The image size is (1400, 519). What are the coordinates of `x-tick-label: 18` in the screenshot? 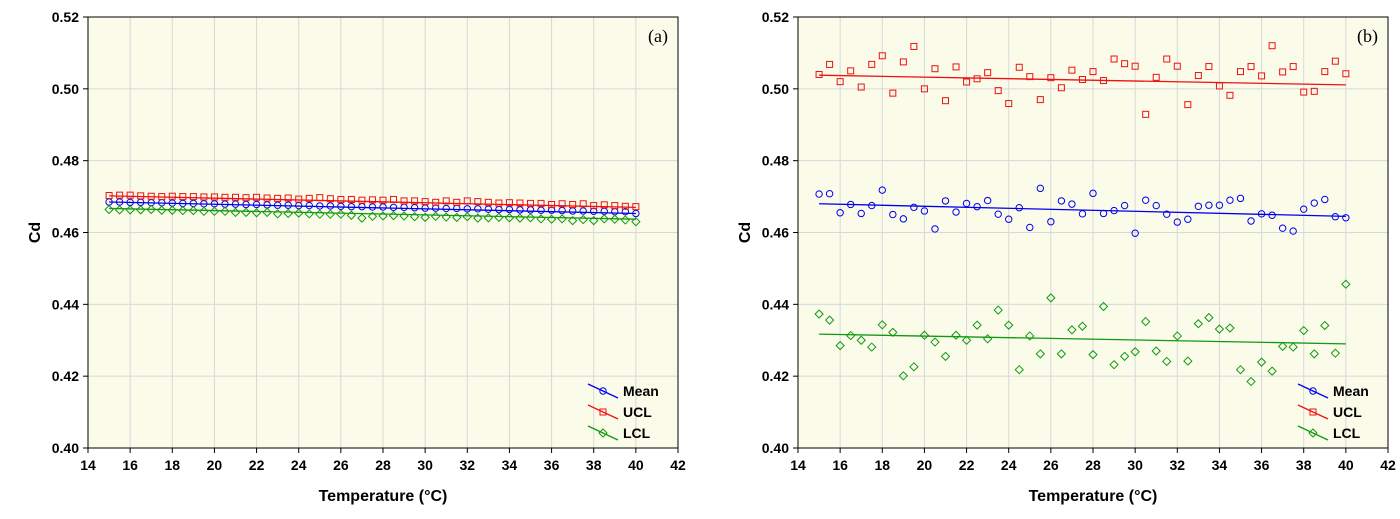 It's located at (172, 465).